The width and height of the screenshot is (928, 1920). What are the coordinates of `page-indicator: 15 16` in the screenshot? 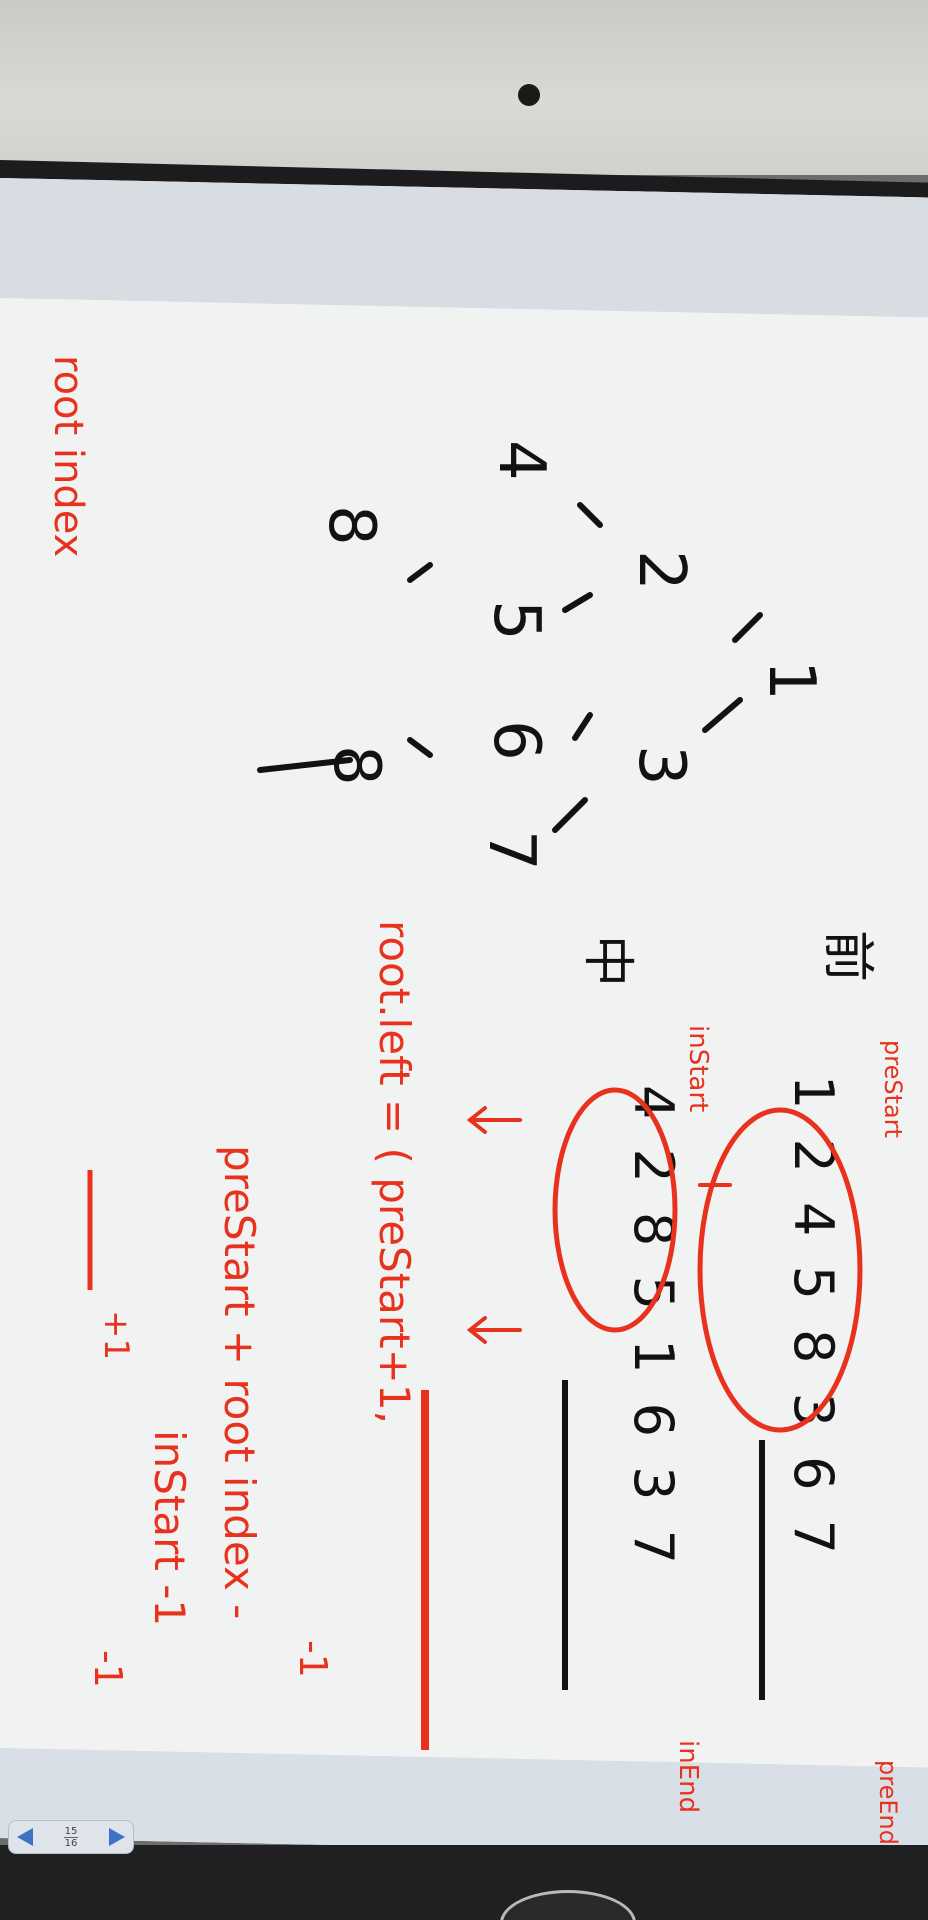 It's located at (71, 1837).